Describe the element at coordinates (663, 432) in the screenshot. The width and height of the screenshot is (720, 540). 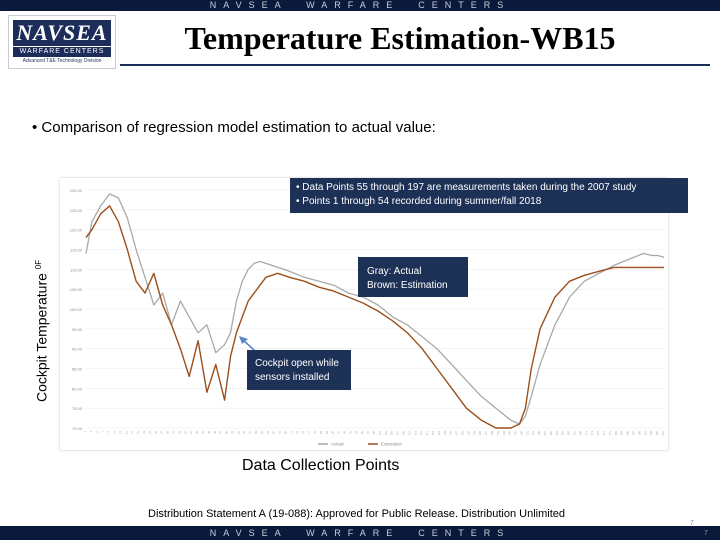
I see `x-tick-label: 197` at that location.